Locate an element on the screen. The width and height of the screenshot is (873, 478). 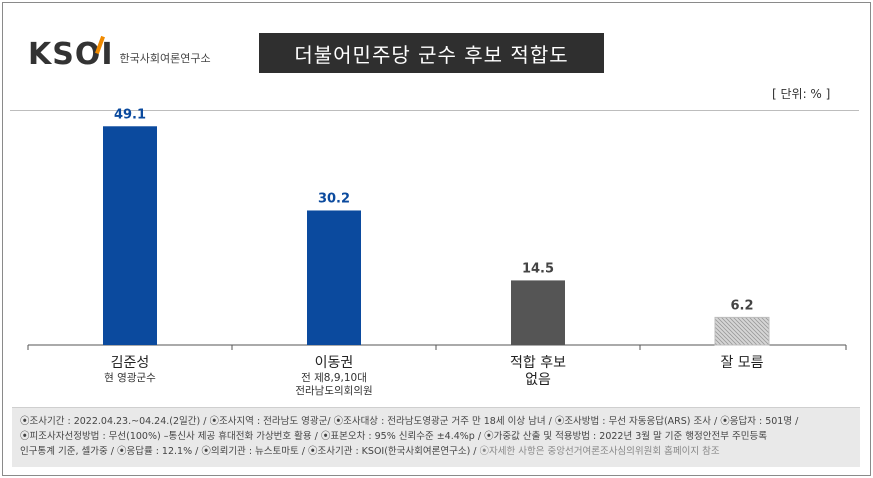
data-label: 6.2 is located at coordinates (741, 305).